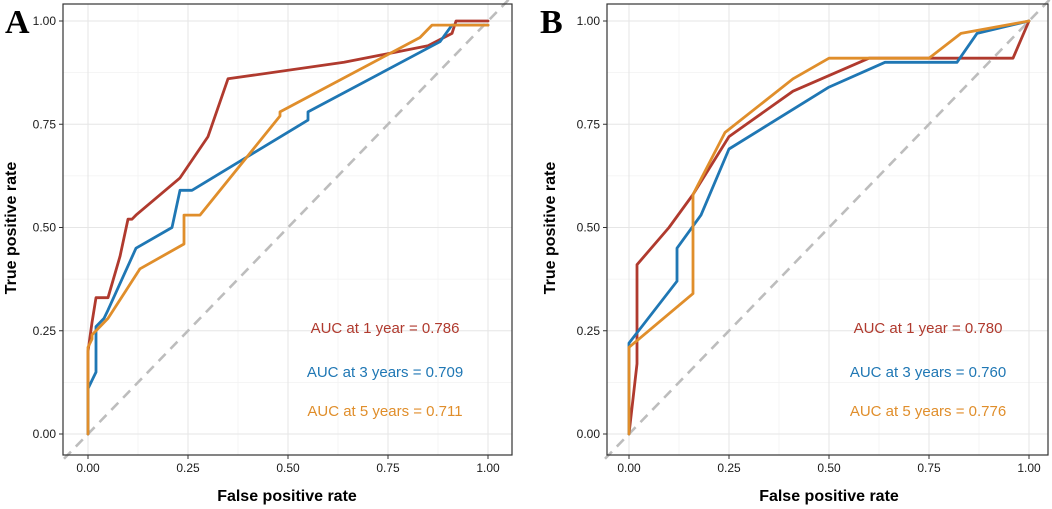 The width and height of the screenshot is (1052, 509). I want to click on y-axis-title-b: True positive rate, so click(550, 228).